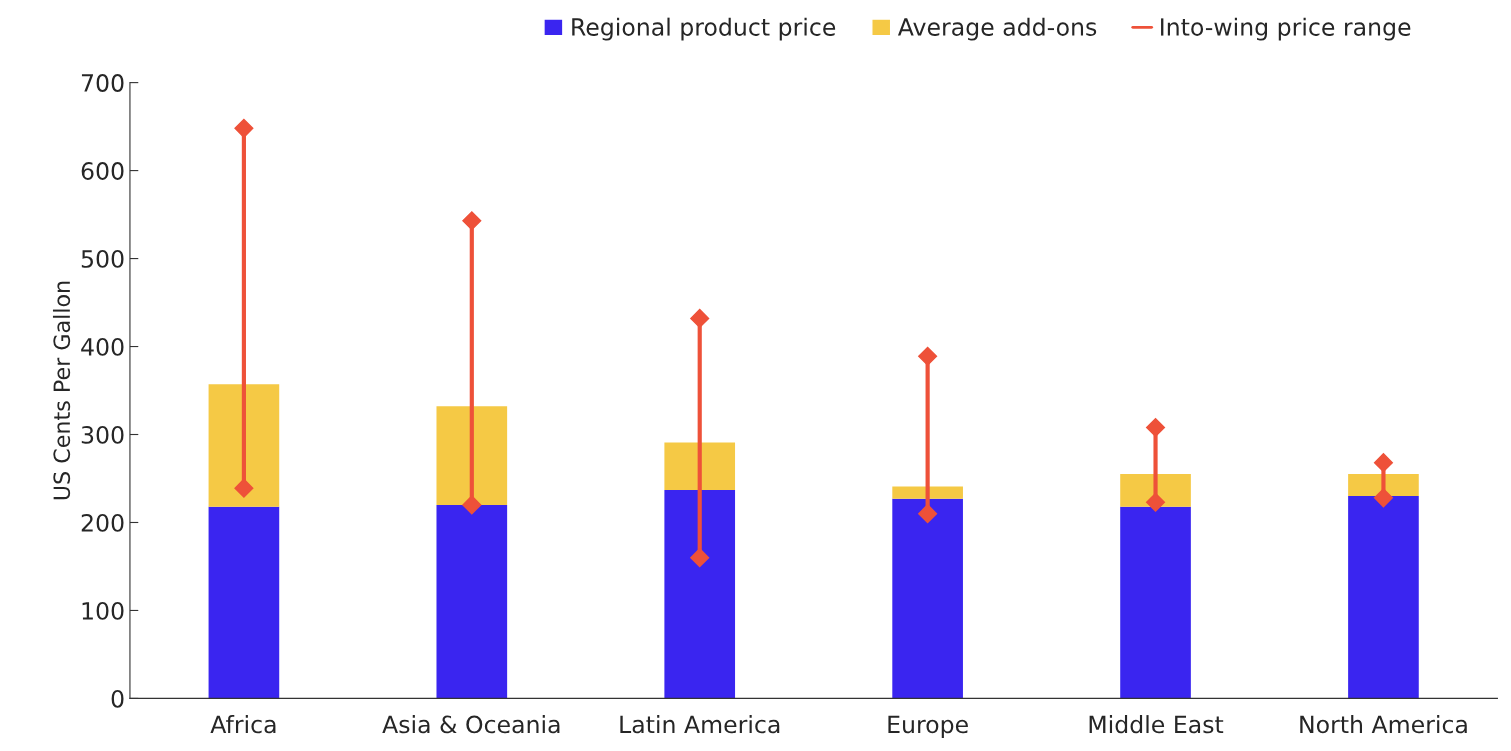 The image size is (1511, 751). What do you see at coordinates (102, 346) in the screenshot?
I see `y-tick-label: 400` at bounding box center [102, 346].